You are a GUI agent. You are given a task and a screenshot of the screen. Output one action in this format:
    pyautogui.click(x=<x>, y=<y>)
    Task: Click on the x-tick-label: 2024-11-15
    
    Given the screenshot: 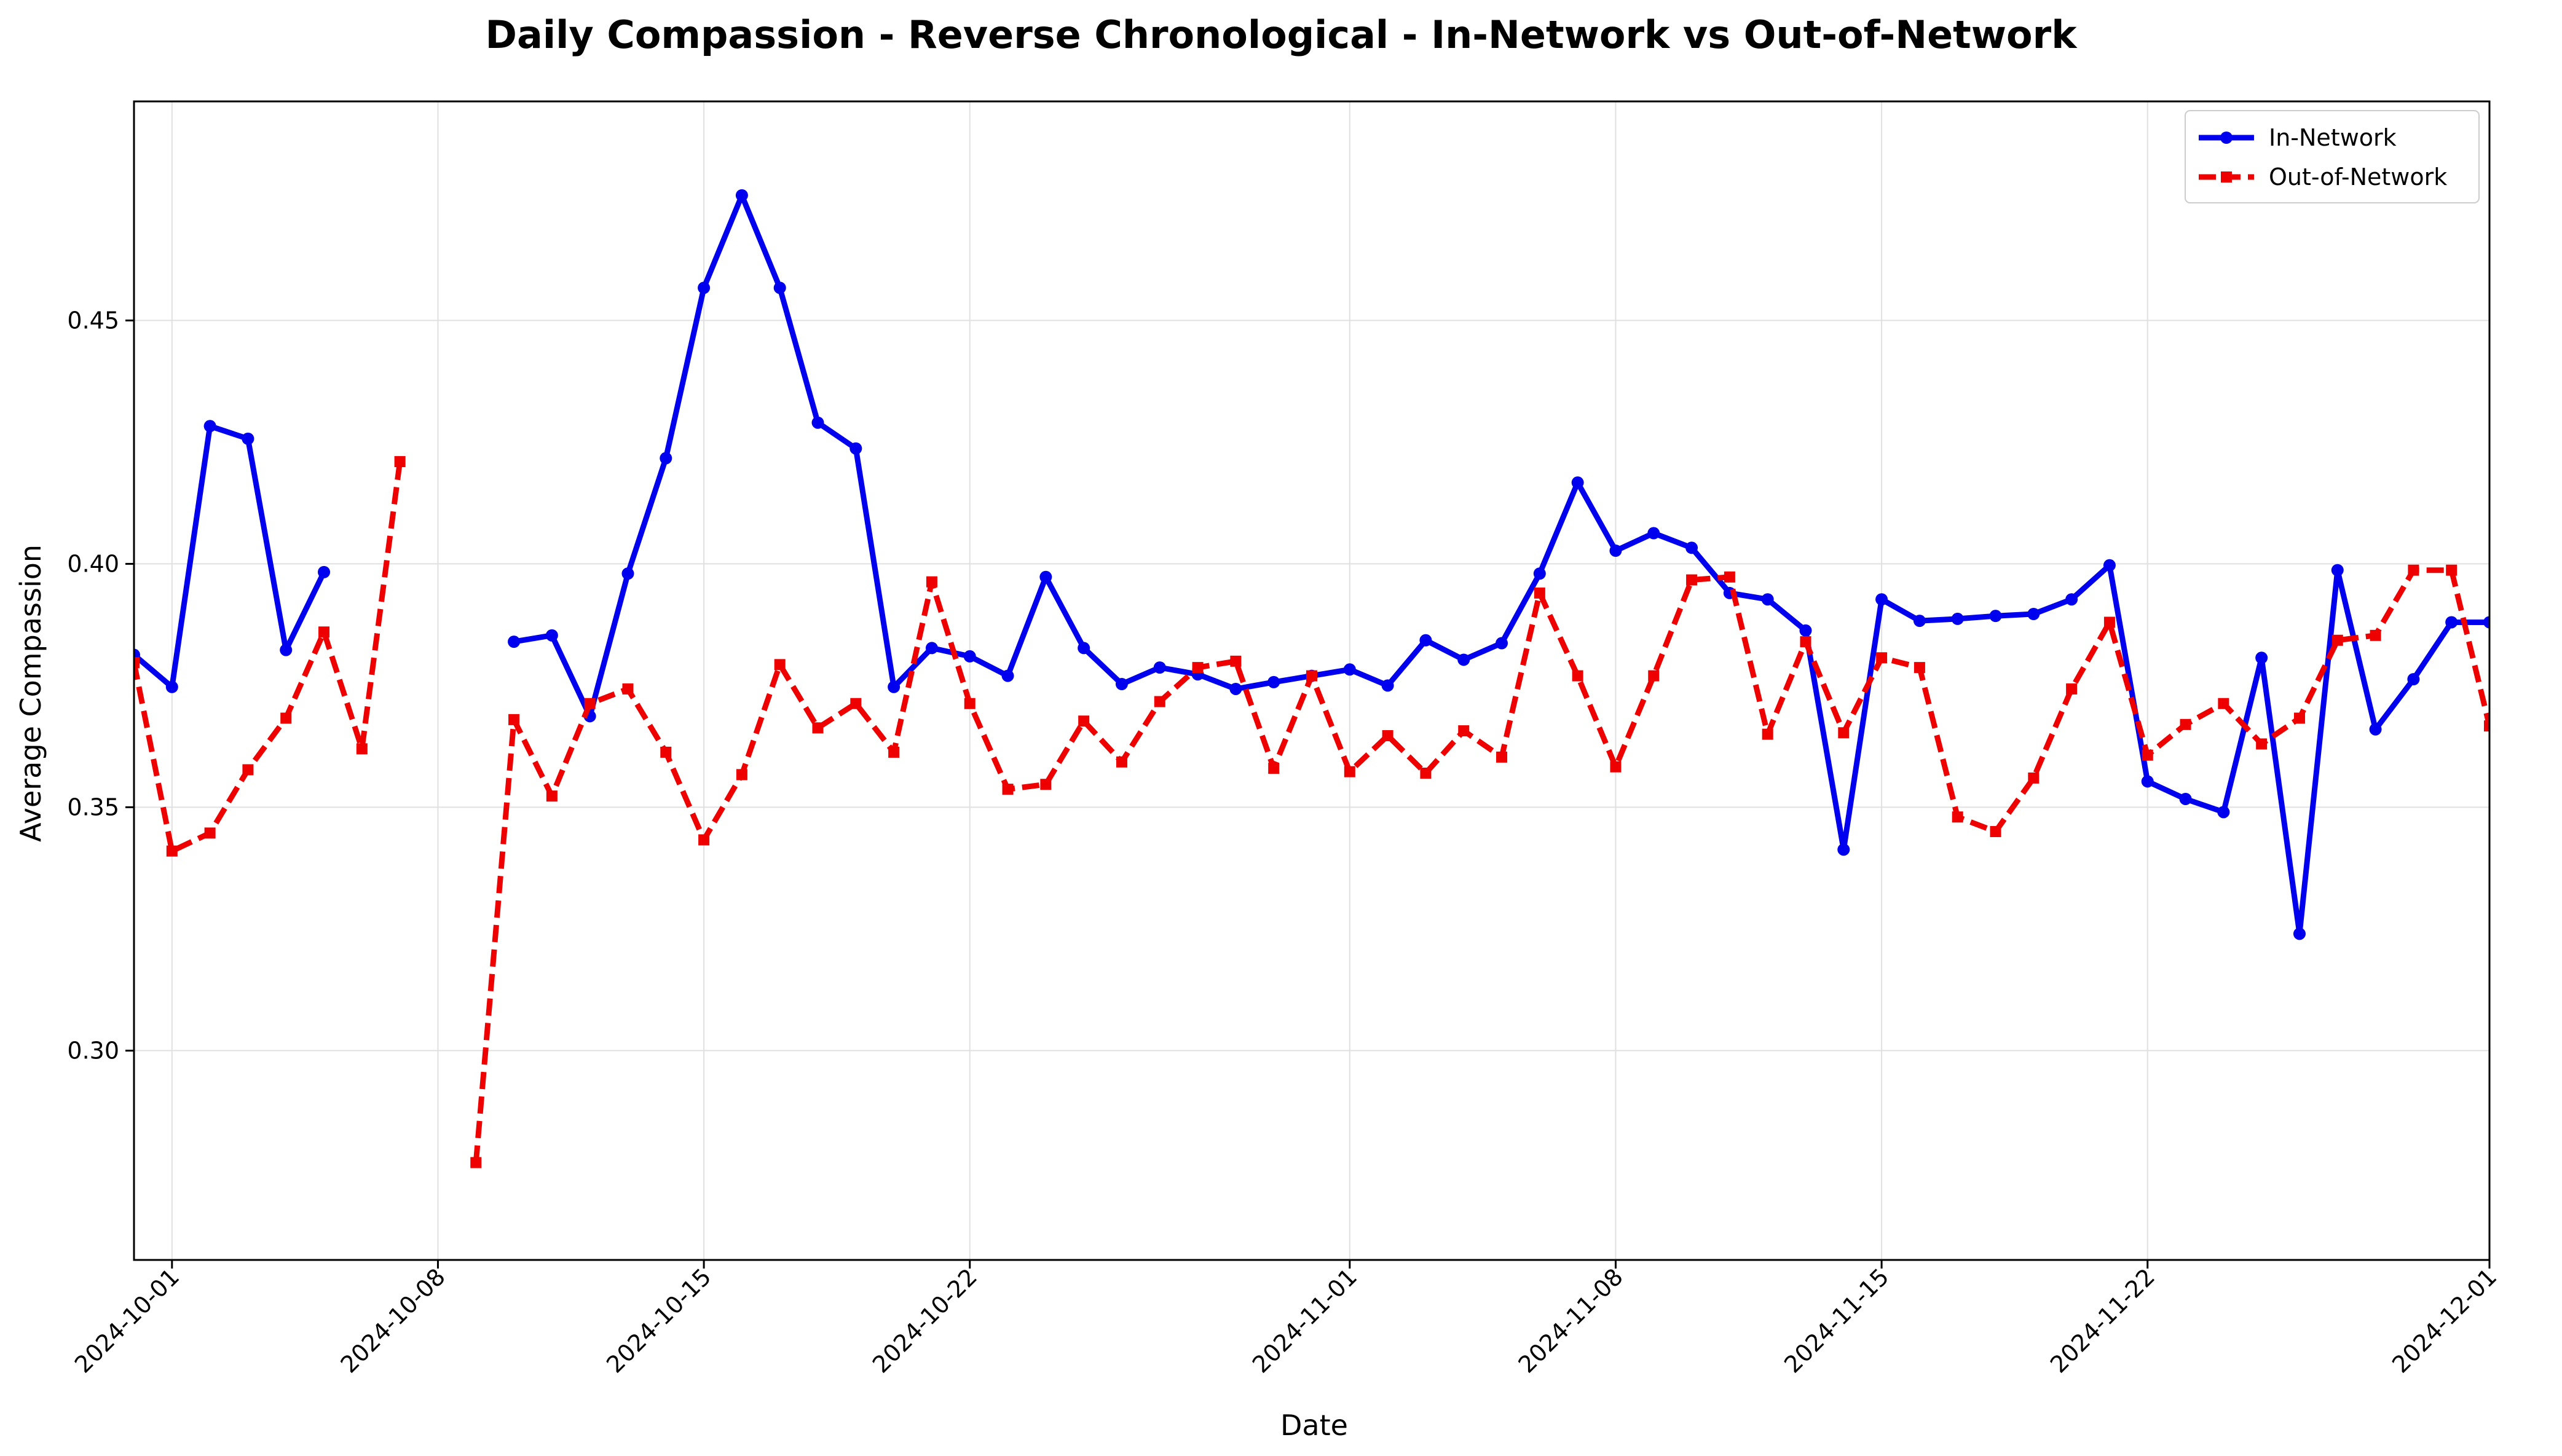 What is the action you would take?
    pyautogui.click(x=1836, y=1320)
    